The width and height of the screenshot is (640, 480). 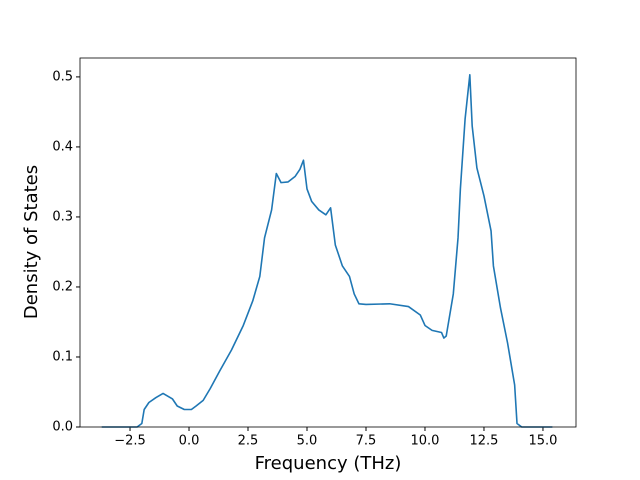 I want to click on x-tick-label: 15.0, so click(x=542, y=441).